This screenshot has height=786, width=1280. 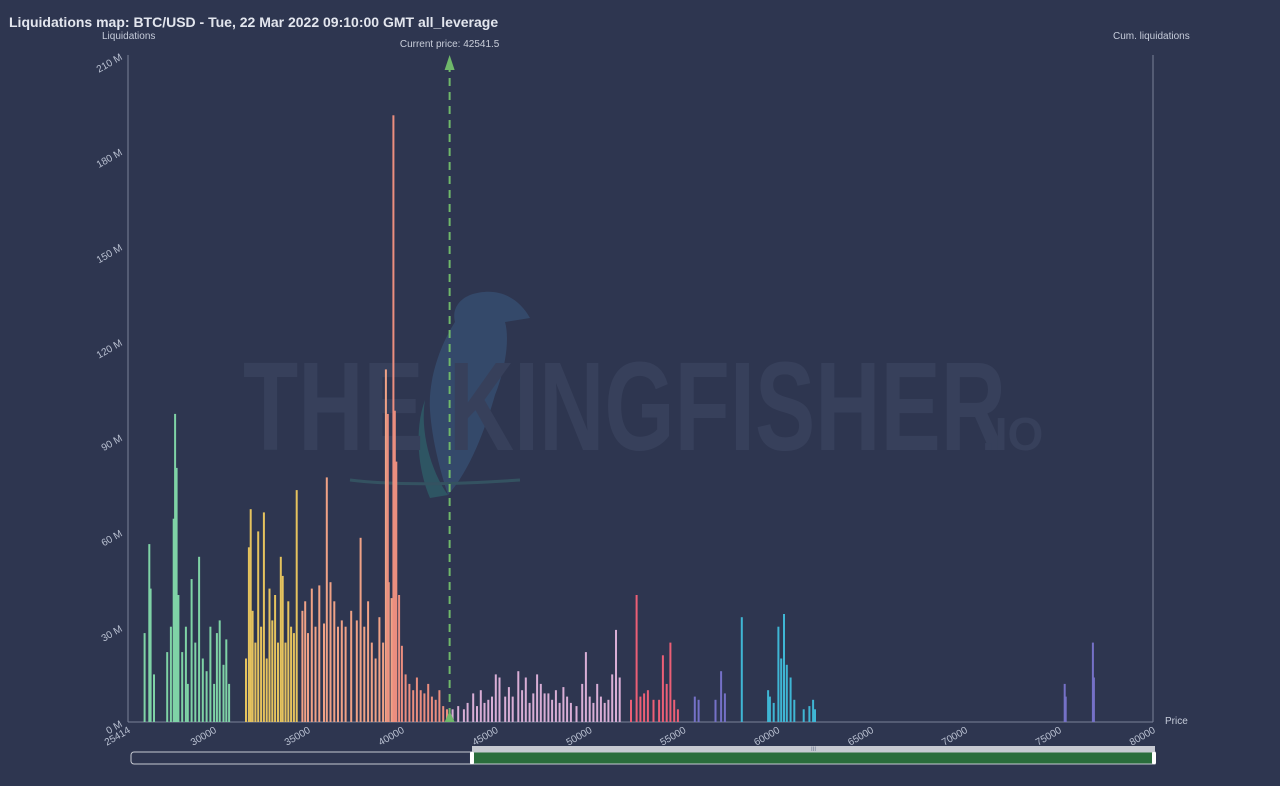 What do you see at coordinates (298, 737) in the screenshot?
I see `x-tick-label: 35000` at bounding box center [298, 737].